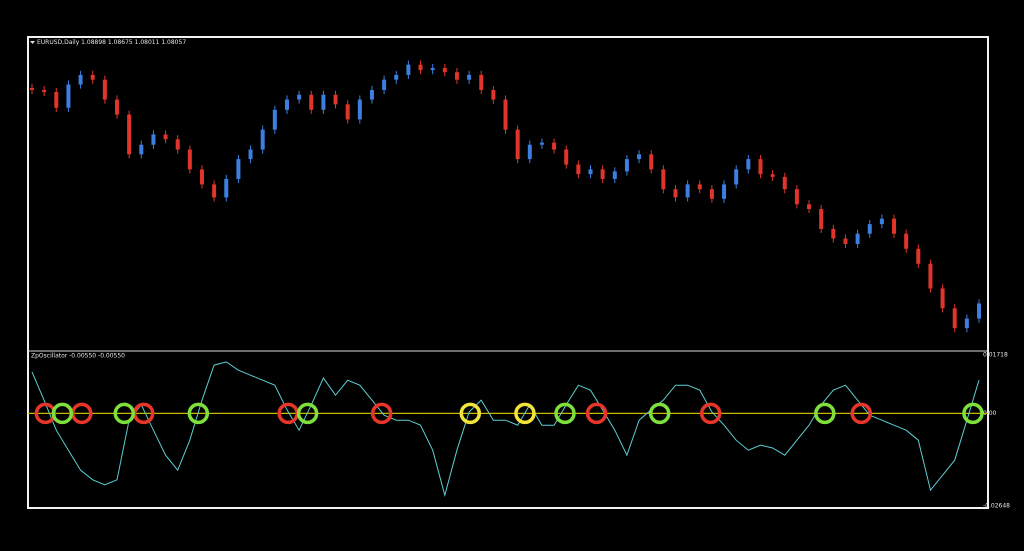 The width and height of the screenshot is (1024, 551). Describe the element at coordinates (32, 42) in the screenshot. I see `menu-arrow` at that location.